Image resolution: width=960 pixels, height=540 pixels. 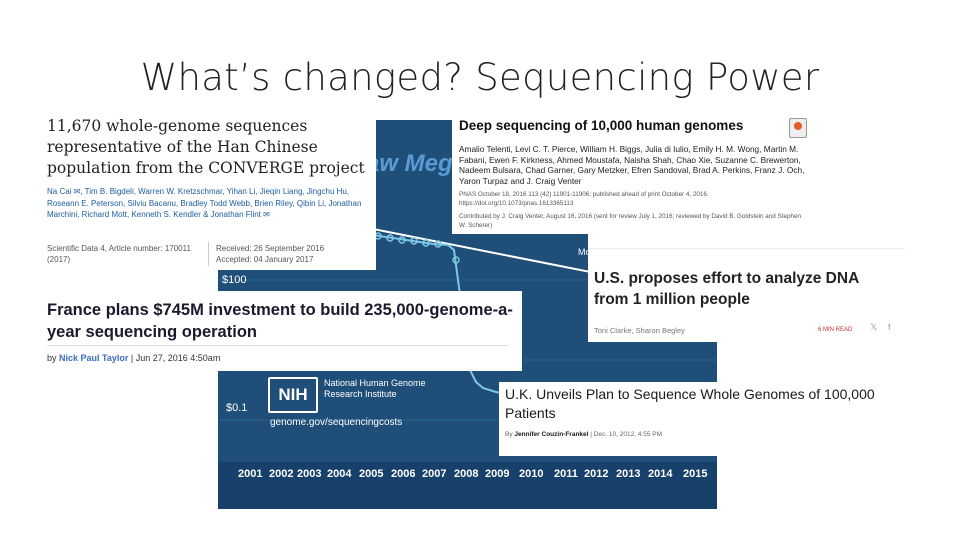 What do you see at coordinates (281, 474) in the screenshot?
I see `x-tick: 2002` at bounding box center [281, 474].